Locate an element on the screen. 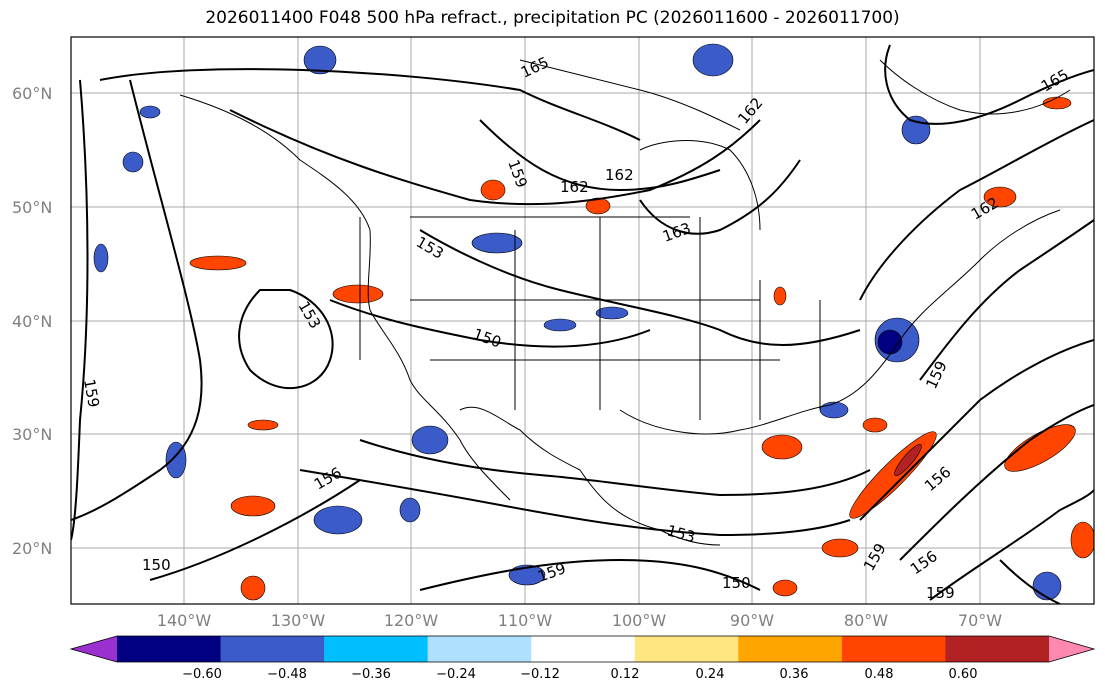 Image resolution: width=1105 pixels, height=698 pixels. lon-label-120w: 120°W is located at coordinates (411, 620).